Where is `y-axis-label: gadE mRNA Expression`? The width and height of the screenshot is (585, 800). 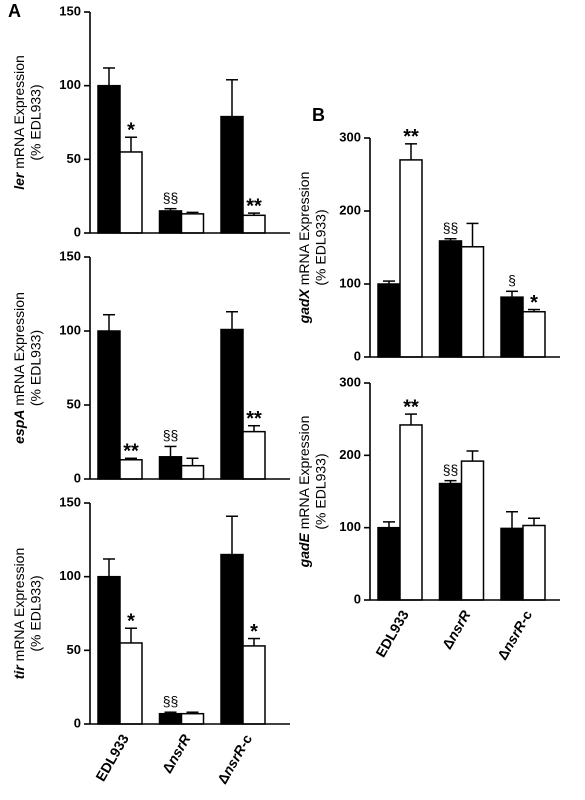
y-axis-label: gadE mRNA Expression is located at coordinates (304, 492).